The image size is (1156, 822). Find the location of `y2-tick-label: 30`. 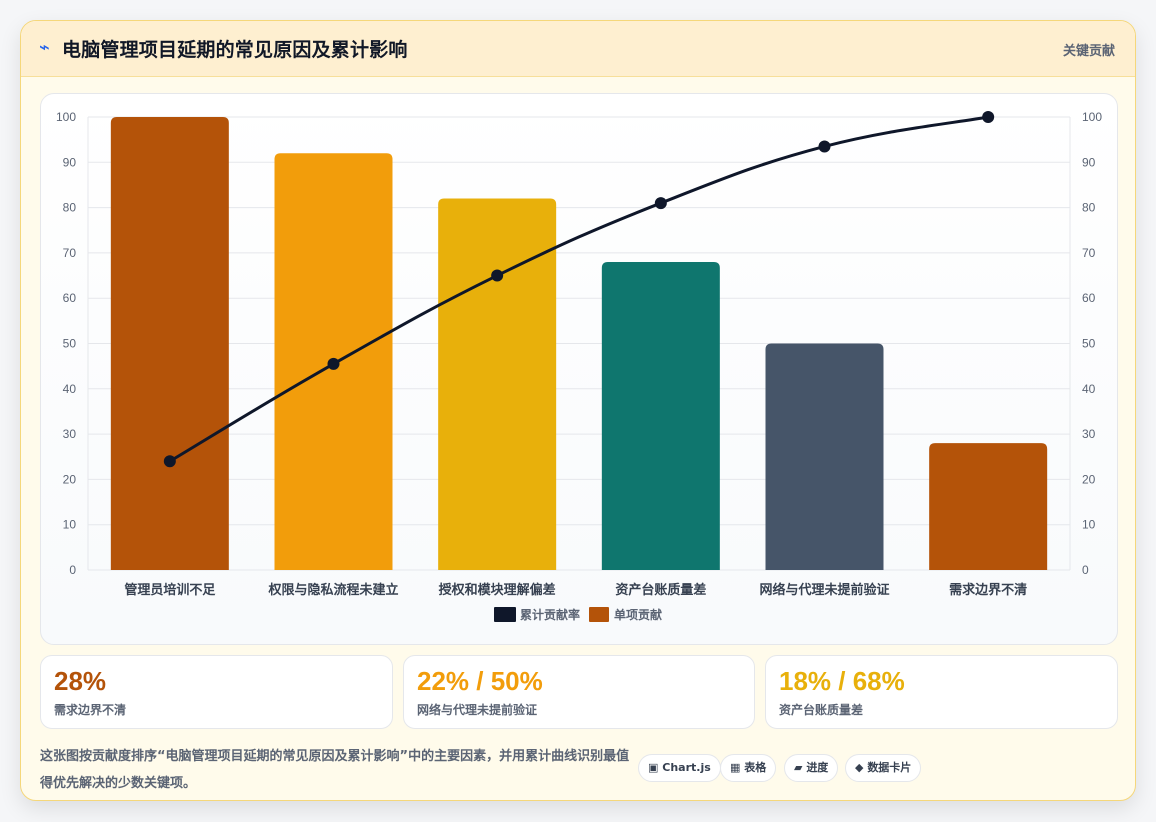

y2-tick-label: 30 is located at coordinates (1089, 434).